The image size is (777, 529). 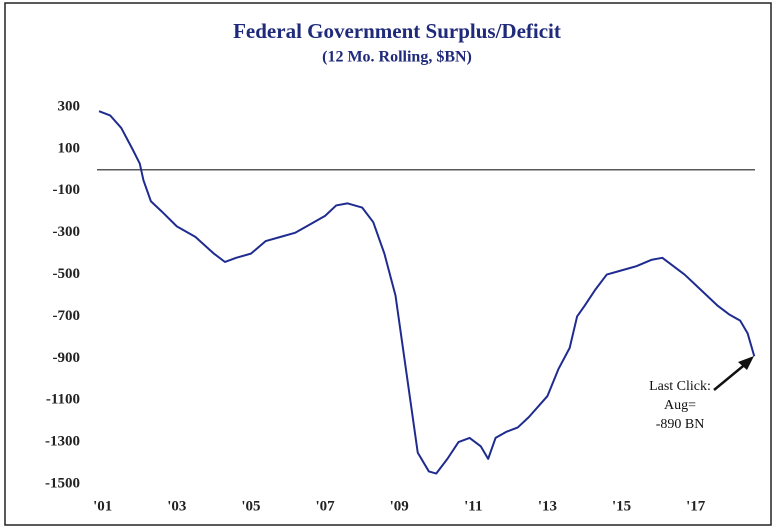 I want to click on chart-subtitle: (12 Mo. Rolling, $BN), so click(x=397, y=57).